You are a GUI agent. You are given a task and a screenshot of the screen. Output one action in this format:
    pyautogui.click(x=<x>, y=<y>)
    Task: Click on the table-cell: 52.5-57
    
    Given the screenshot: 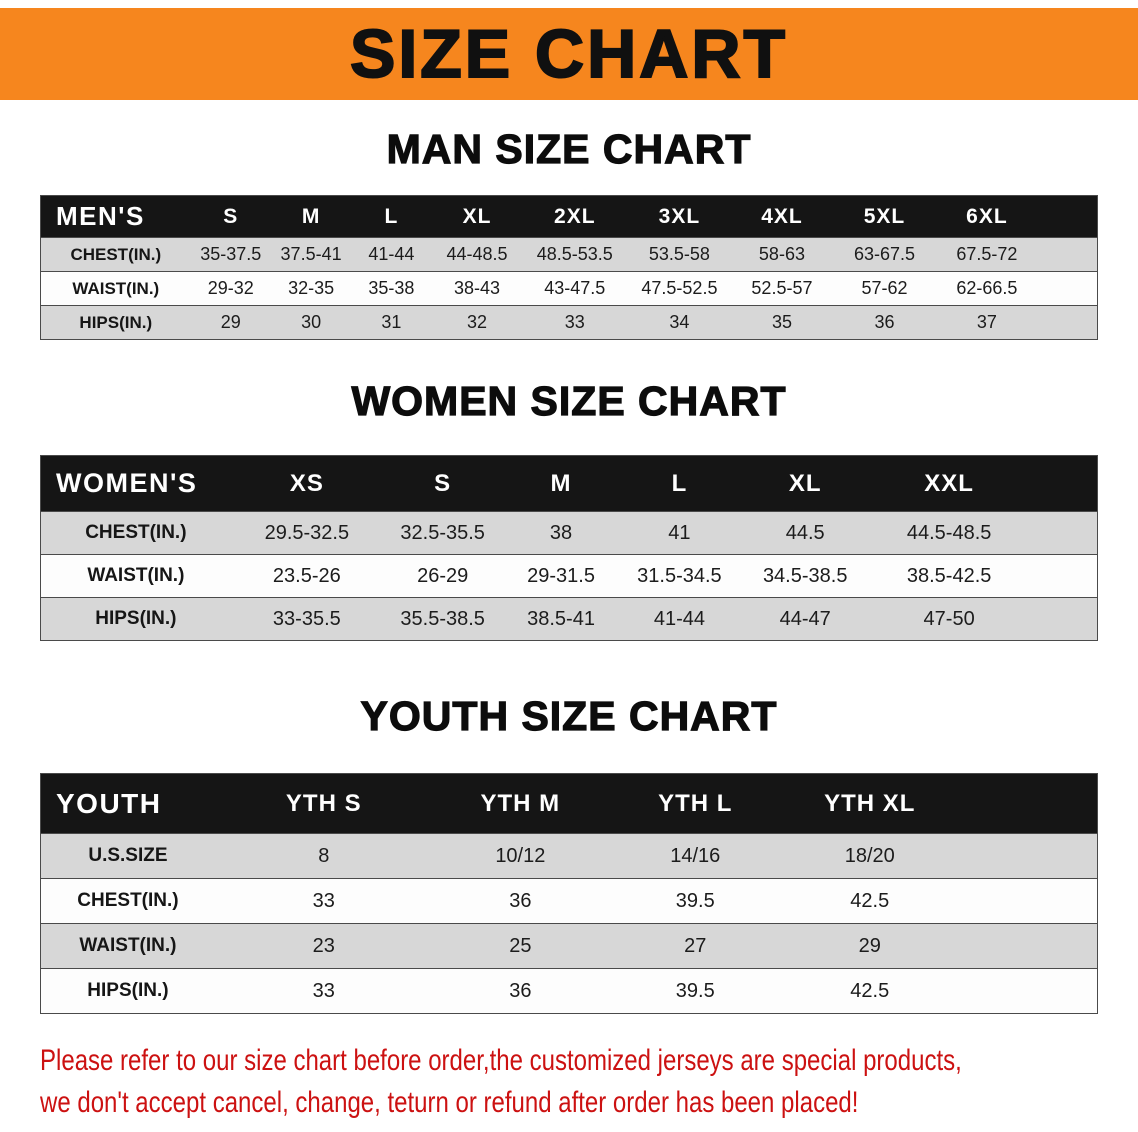 What is the action you would take?
    pyautogui.click(x=782, y=288)
    